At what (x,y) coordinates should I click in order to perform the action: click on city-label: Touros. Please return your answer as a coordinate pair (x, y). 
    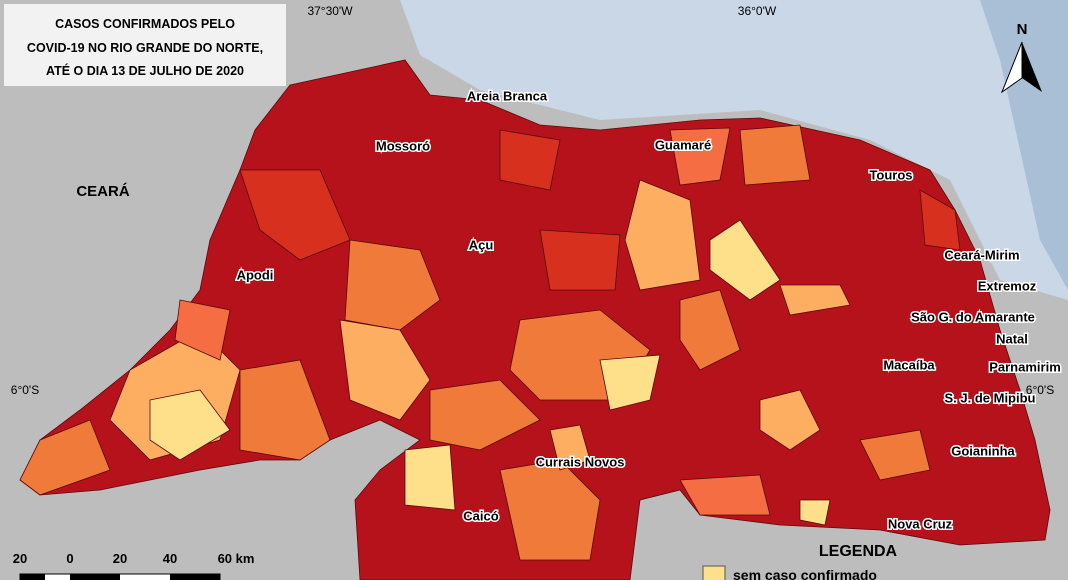
    Looking at the image, I should click on (890, 174).